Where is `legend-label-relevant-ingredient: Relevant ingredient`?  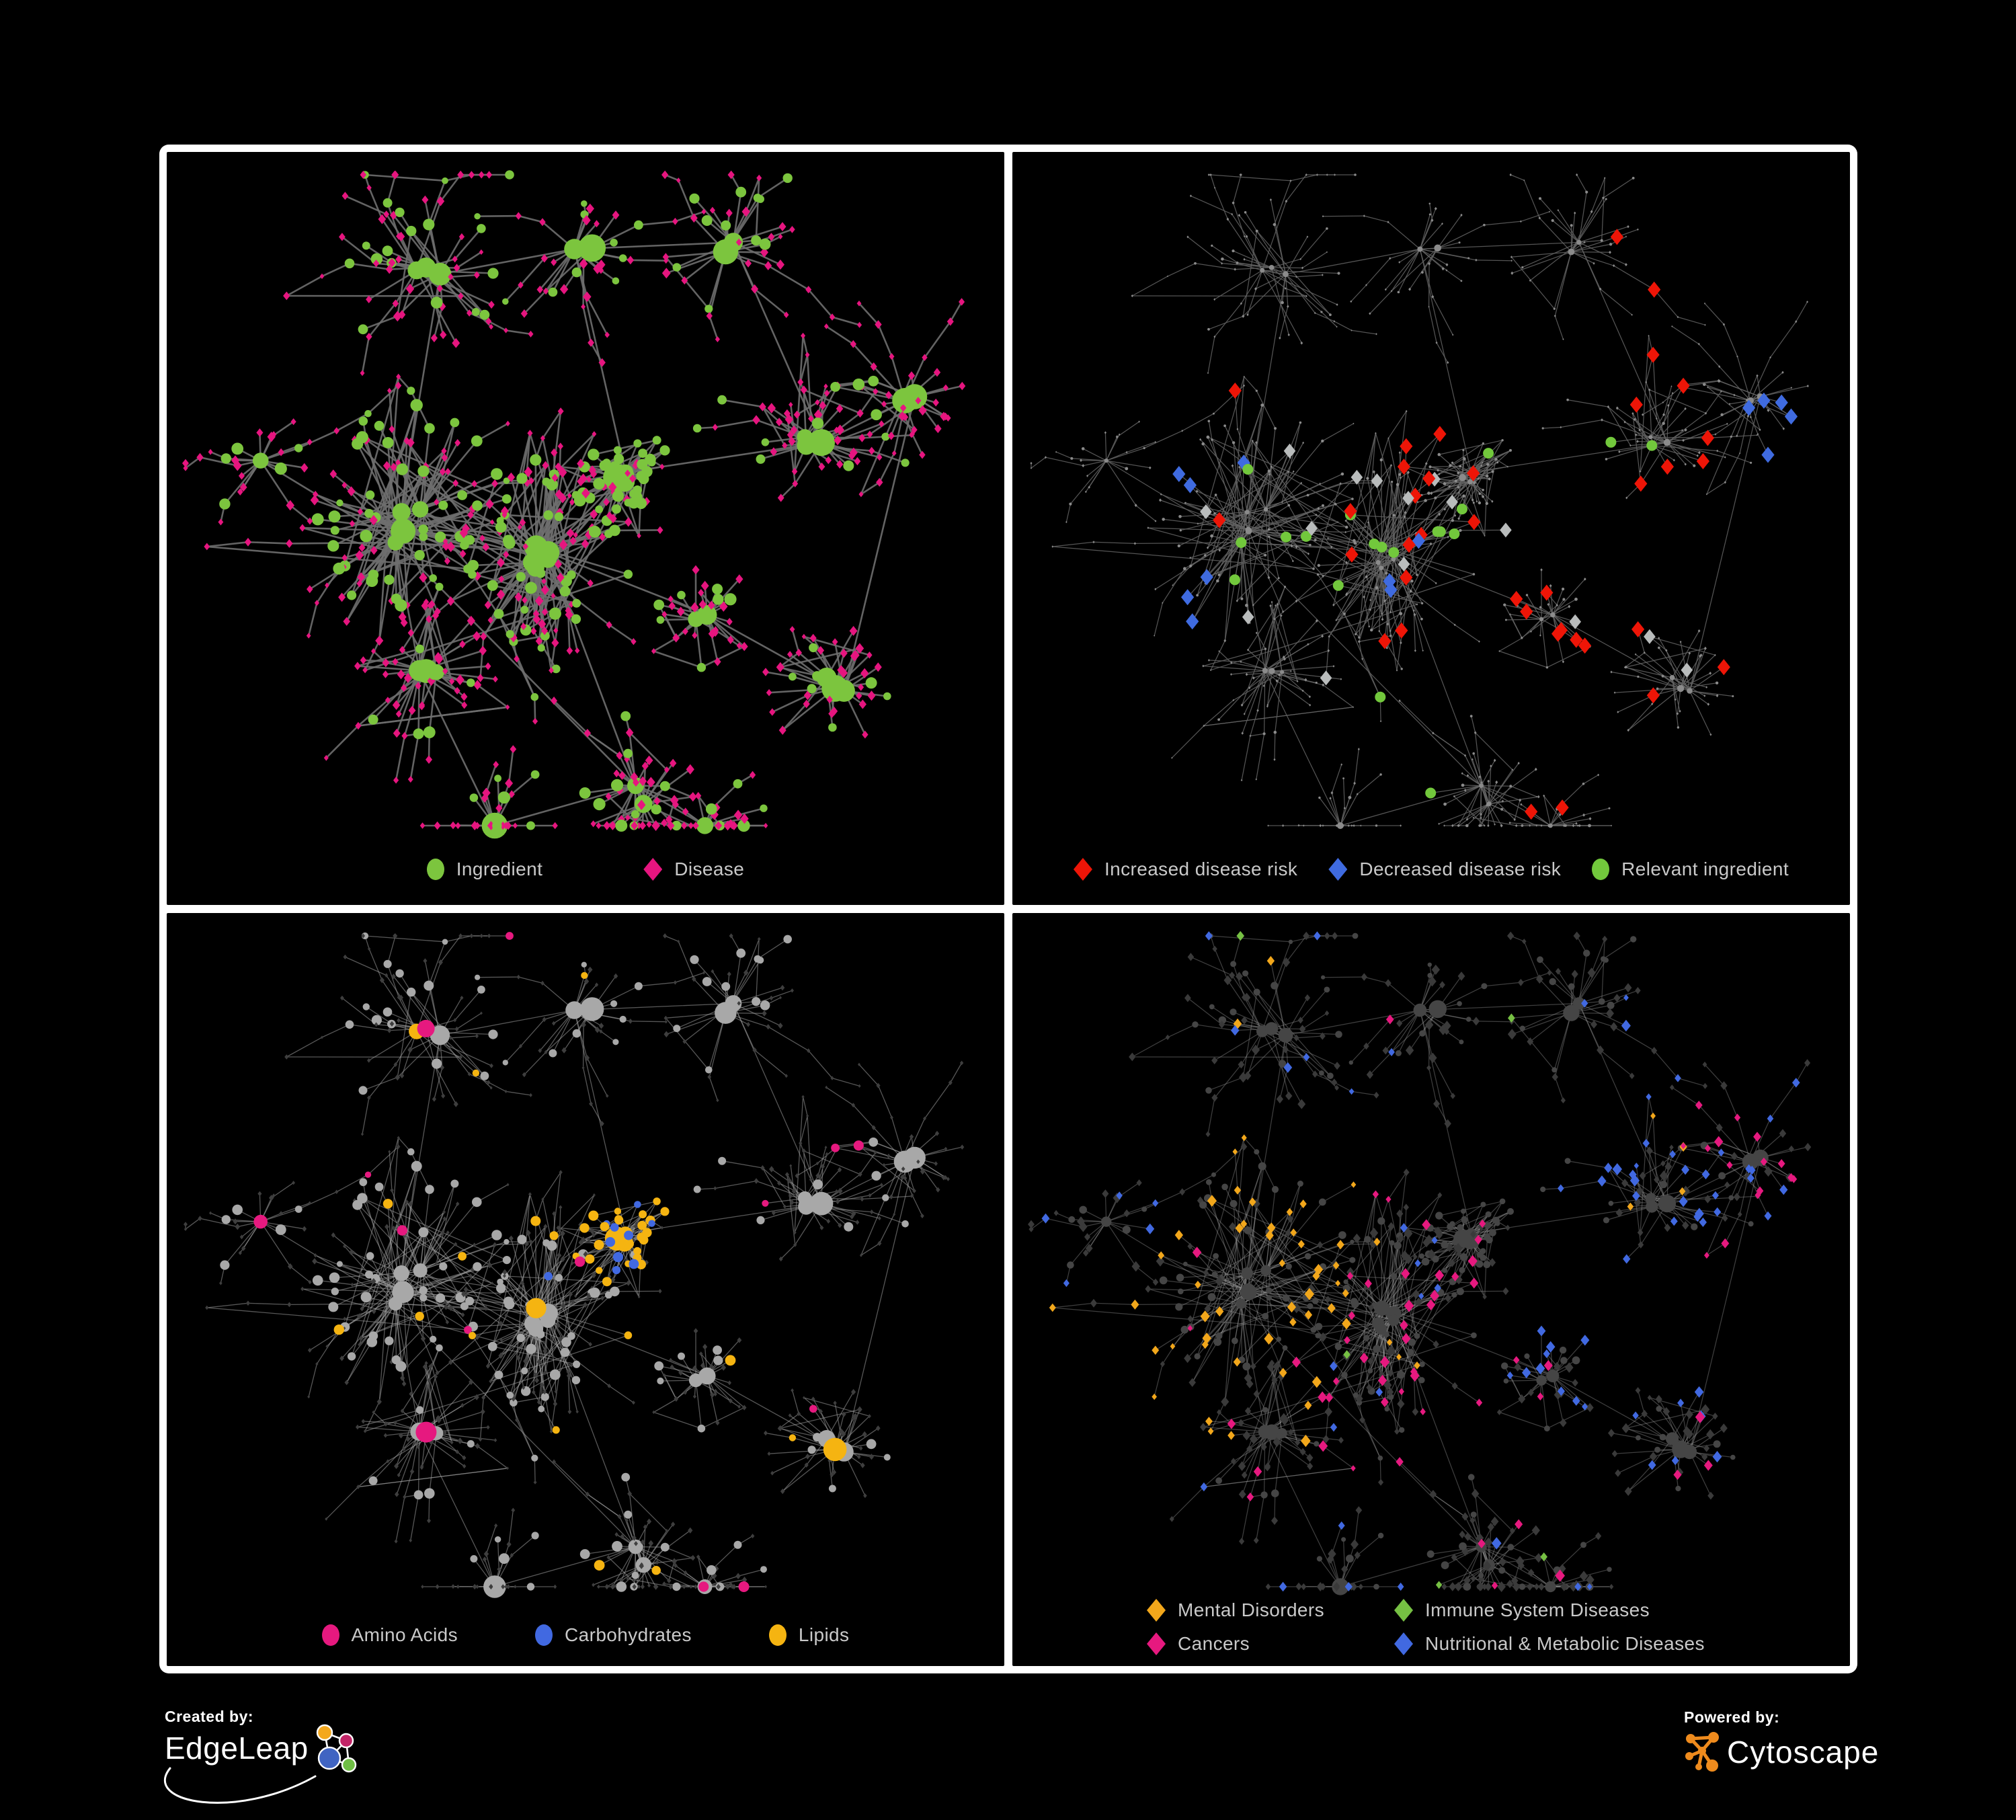
legend-label-relevant-ingredient: Relevant ingredient is located at coordinates (1705, 869).